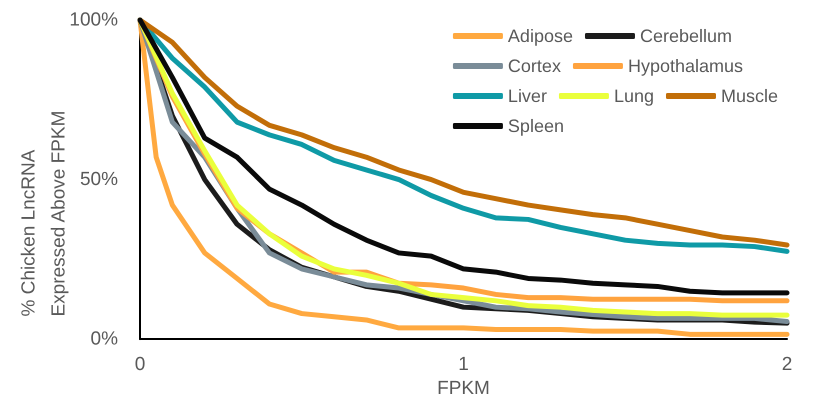 This screenshot has width=813, height=403. I want to click on x-tick-label: 2, so click(787, 365).